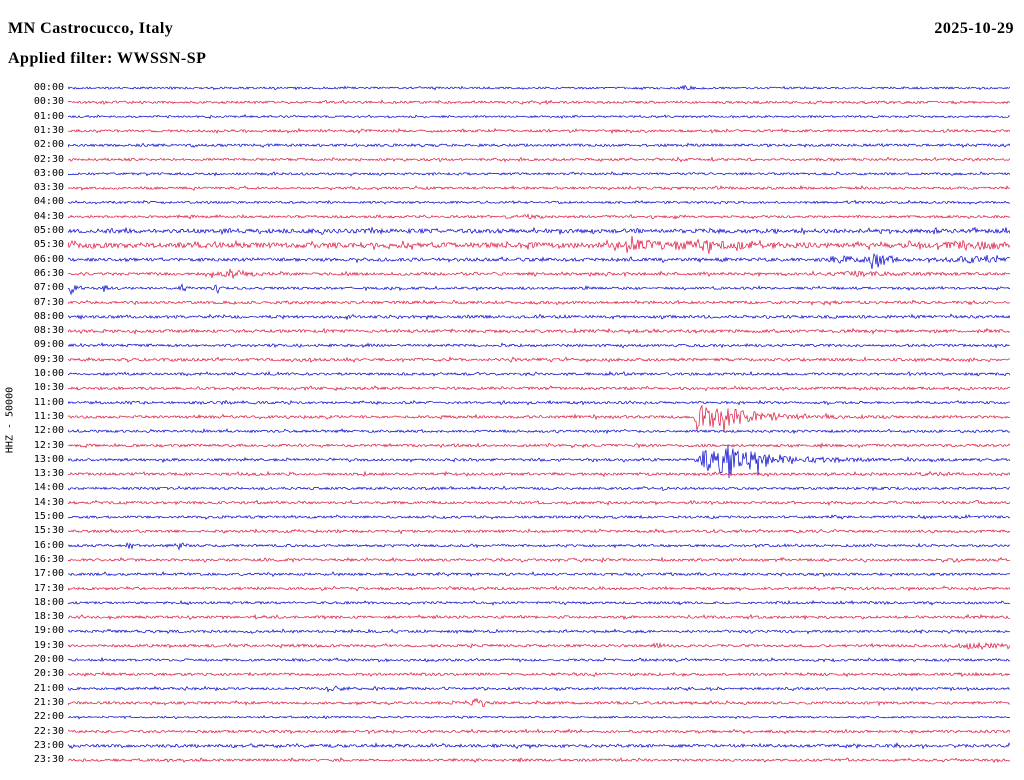  What do you see at coordinates (91, 28) in the screenshot?
I see `station-title: MN Castrocucco, Italy` at bounding box center [91, 28].